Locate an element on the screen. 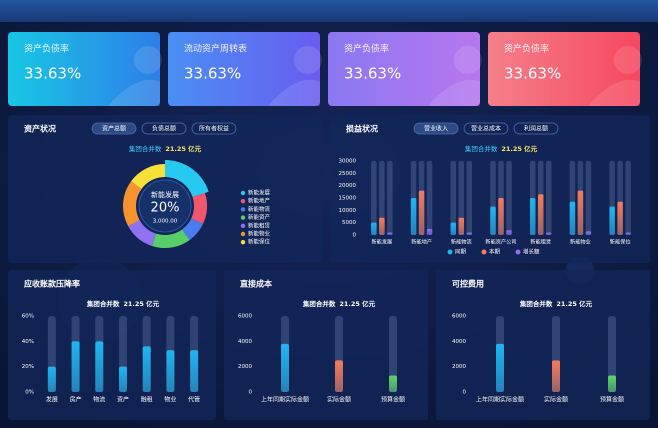 The height and width of the screenshot is (428, 658). tab-label: 资产总额 is located at coordinates (114, 128).